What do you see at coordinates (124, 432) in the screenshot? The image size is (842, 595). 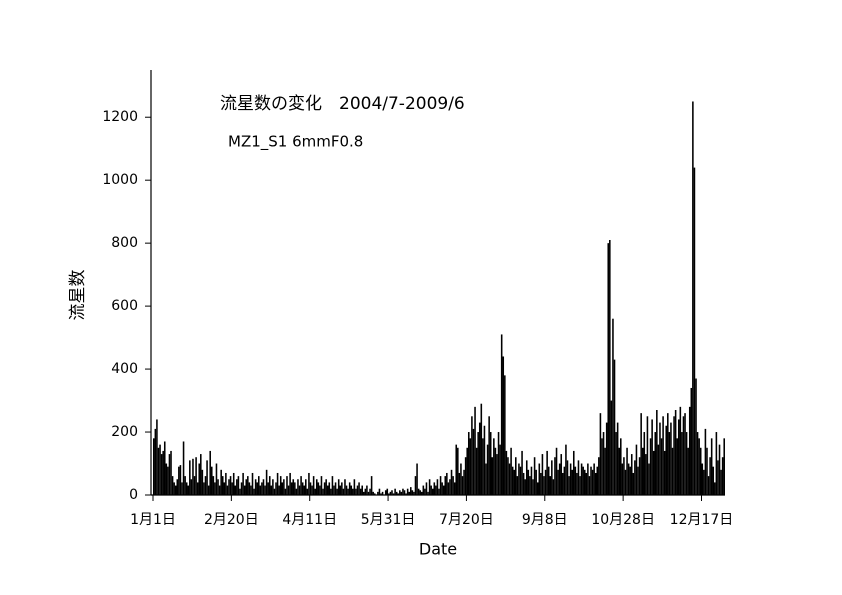 I see `y-tick-label: 200` at bounding box center [124, 432].